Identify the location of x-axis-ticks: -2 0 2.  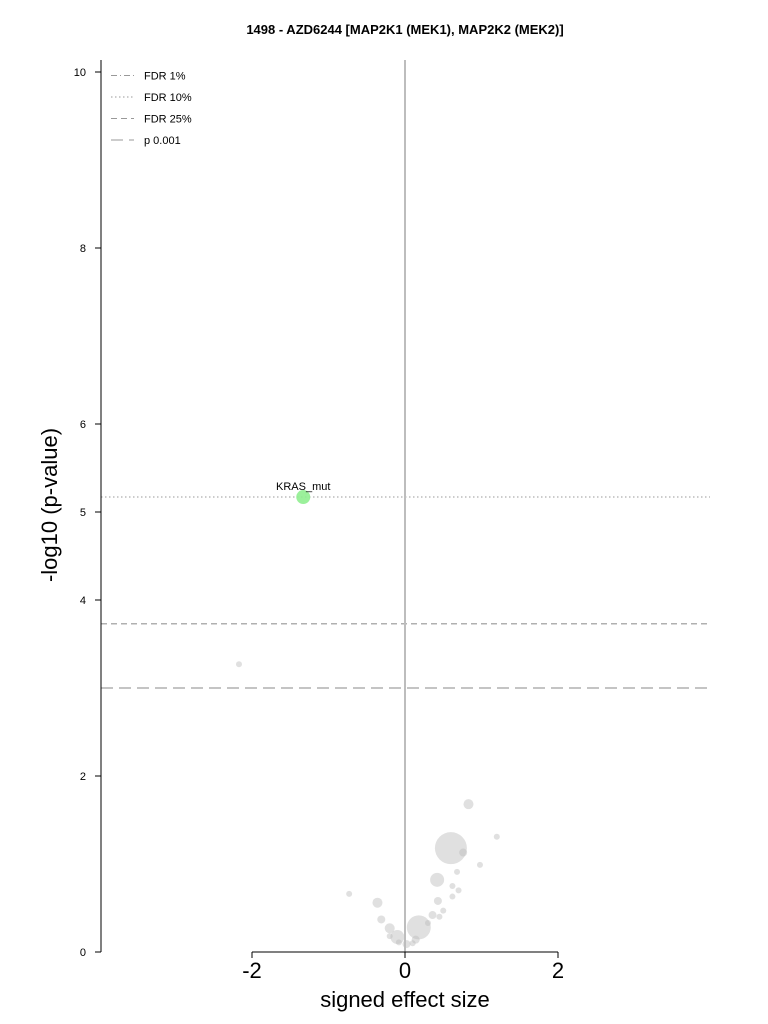
(403, 967).